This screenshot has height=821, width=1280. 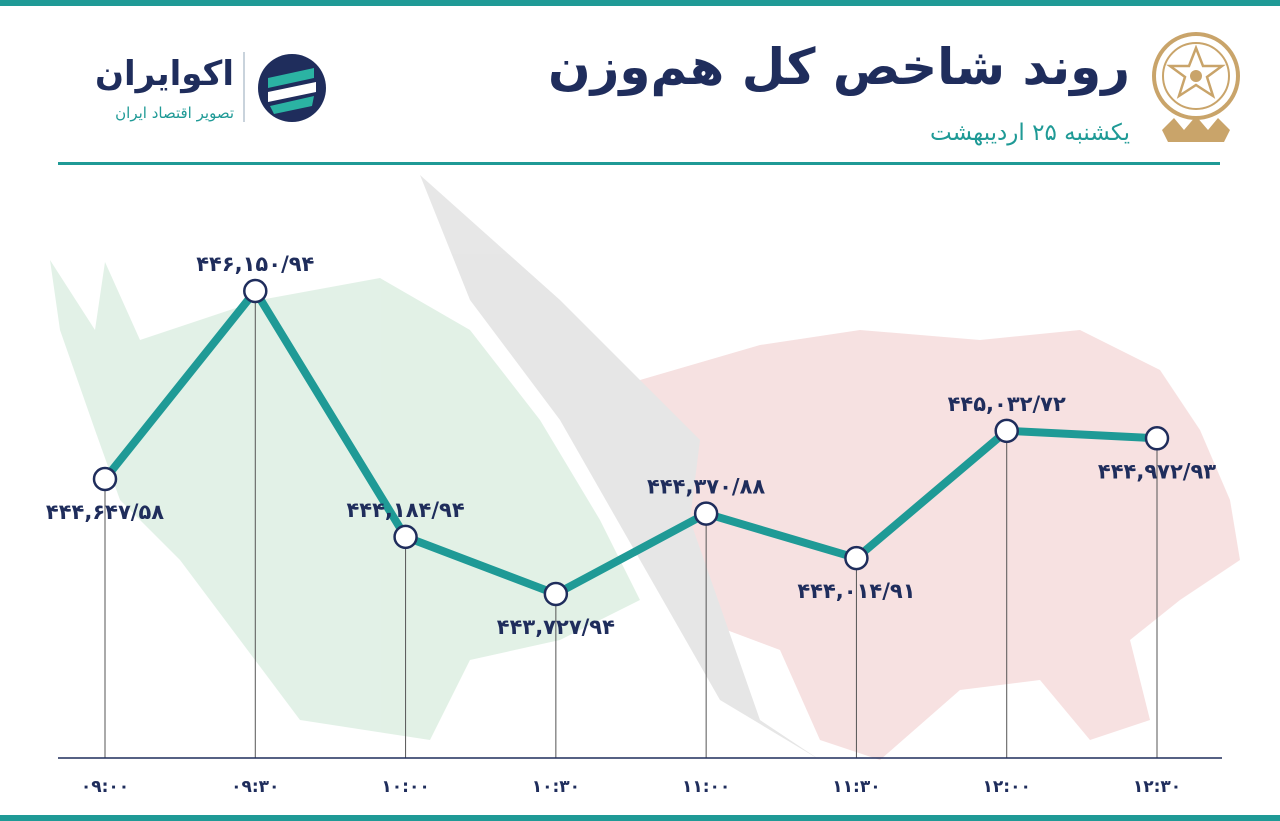 What do you see at coordinates (292, 88) in the screenshot?
I see `ecoiran-logo-icon` at bounding box center [292, 88].